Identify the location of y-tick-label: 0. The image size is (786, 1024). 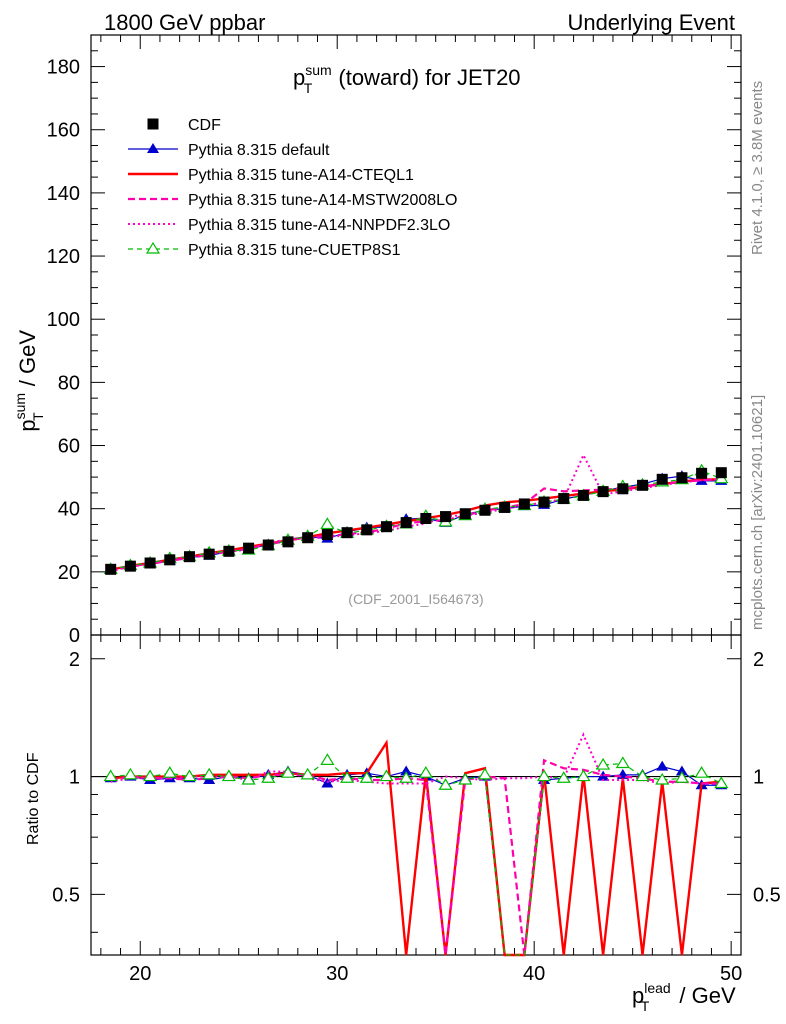
(74, 636).